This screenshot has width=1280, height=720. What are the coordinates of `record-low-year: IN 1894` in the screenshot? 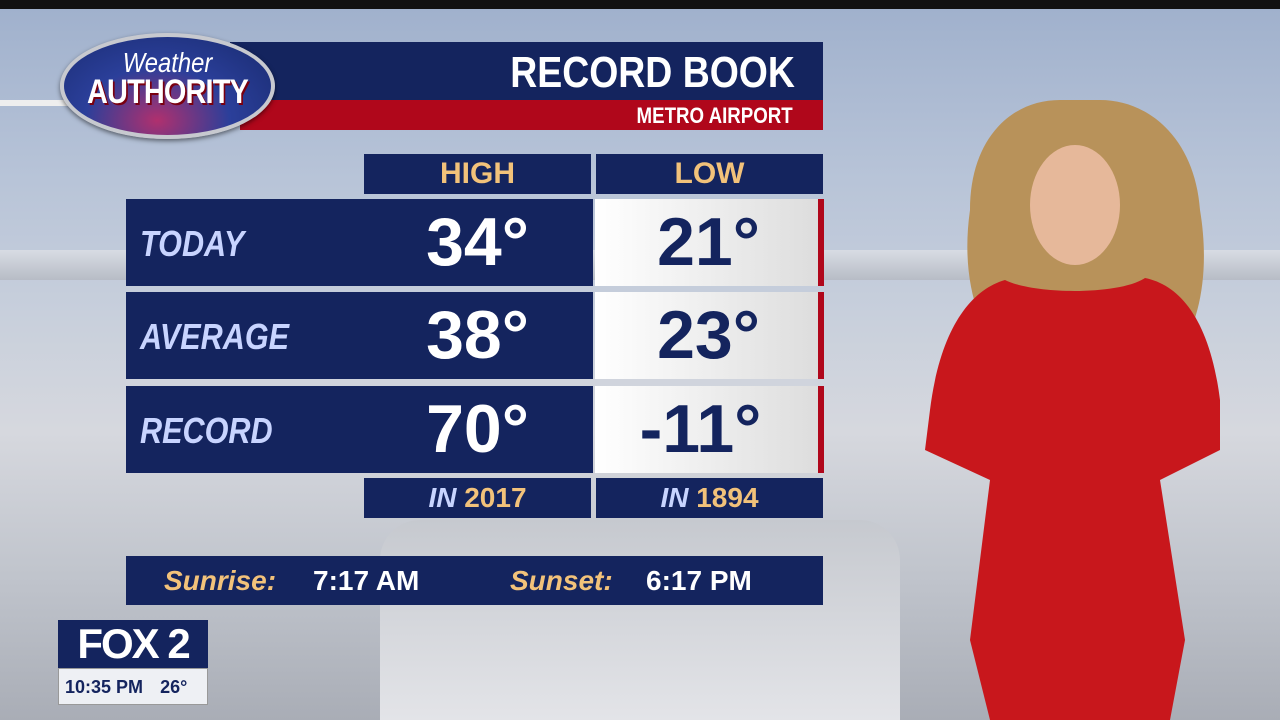 It's located at (709, 498).